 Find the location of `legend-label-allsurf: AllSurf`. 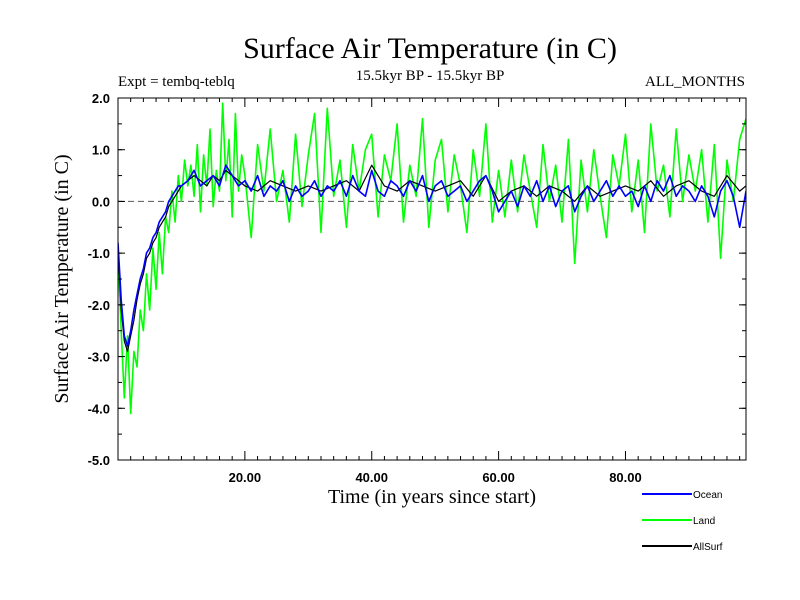

legend-label-allsurf: AllSurf is located at coordinates (708, 547).